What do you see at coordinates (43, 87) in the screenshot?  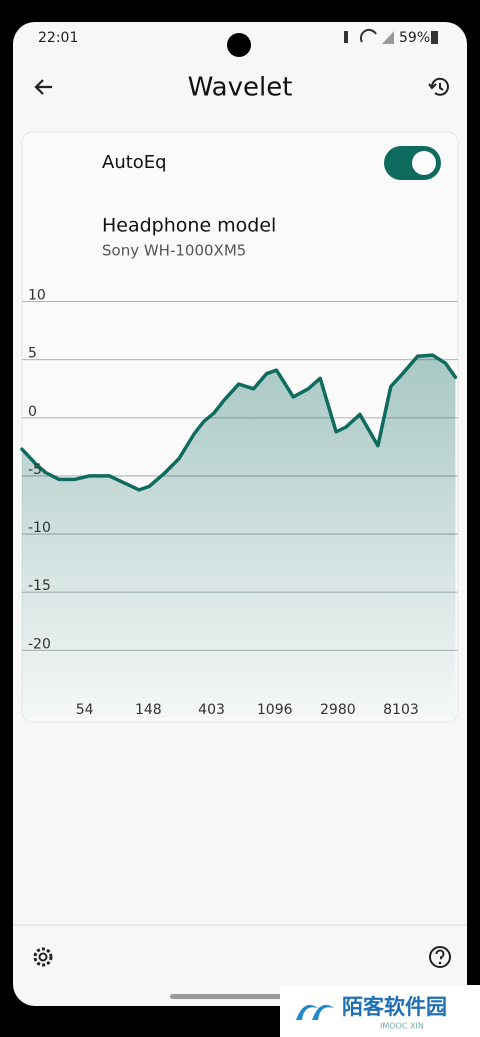 I see `back-button` at bounding box center [43, 87].